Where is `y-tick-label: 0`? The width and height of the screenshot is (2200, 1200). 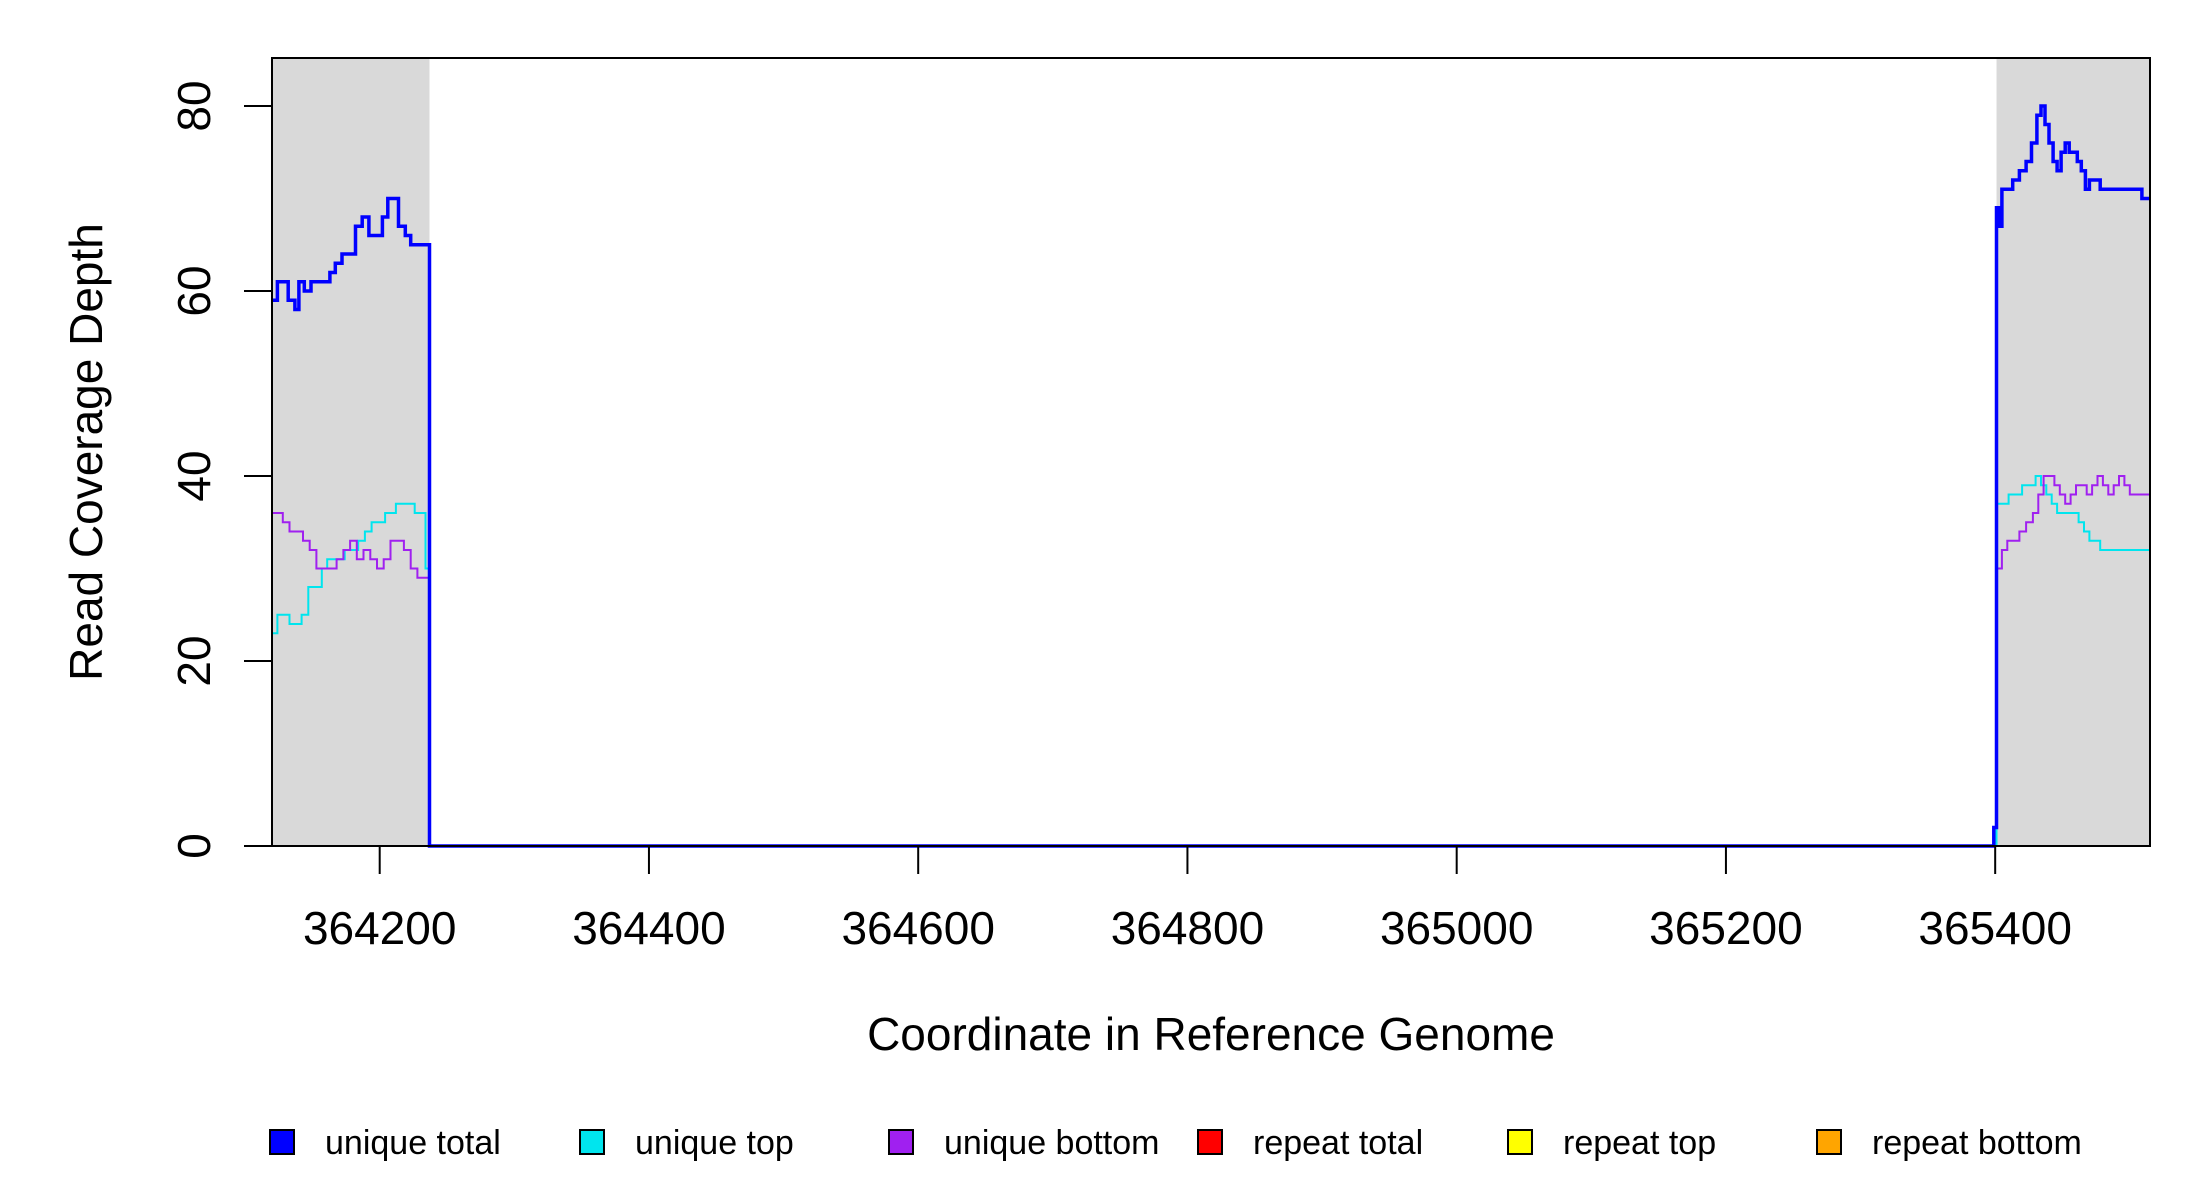
y-tick-label: 0 is located at coordinates (194, 846).